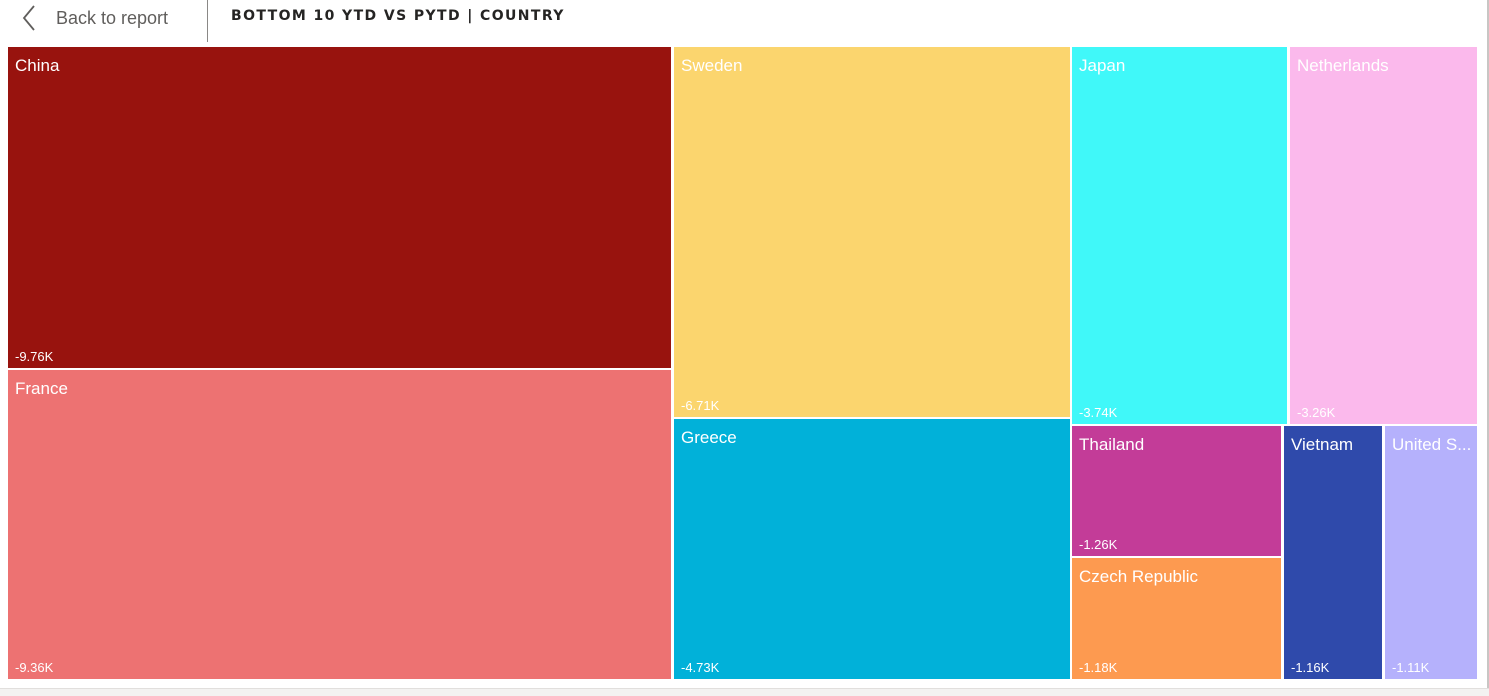 The height and width of the screenshot is (696, 1489). Describe the element at coordinates (1098, 412) in the screenshot. I see `treemap-tile-value: -3.74K` at that location.